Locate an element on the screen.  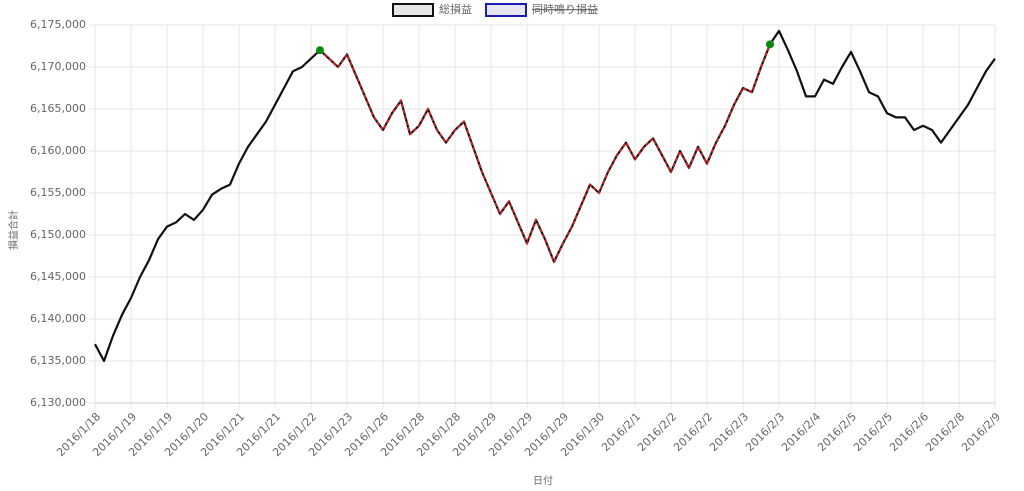
x-axis-title: 日付 is located at coordinates (543, 480).